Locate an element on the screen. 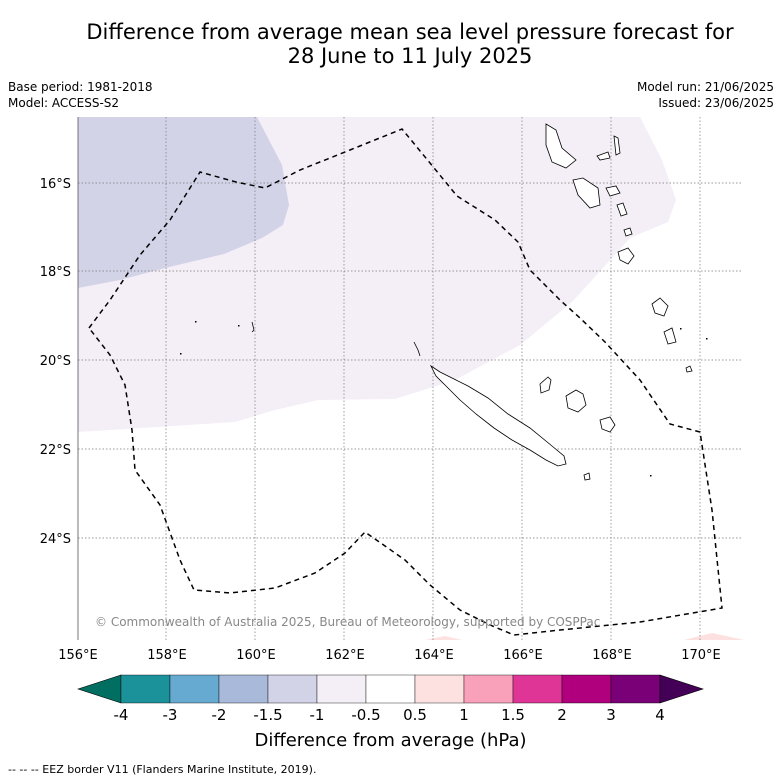  espiritu-santo-island is located at coordinates (561, 146).